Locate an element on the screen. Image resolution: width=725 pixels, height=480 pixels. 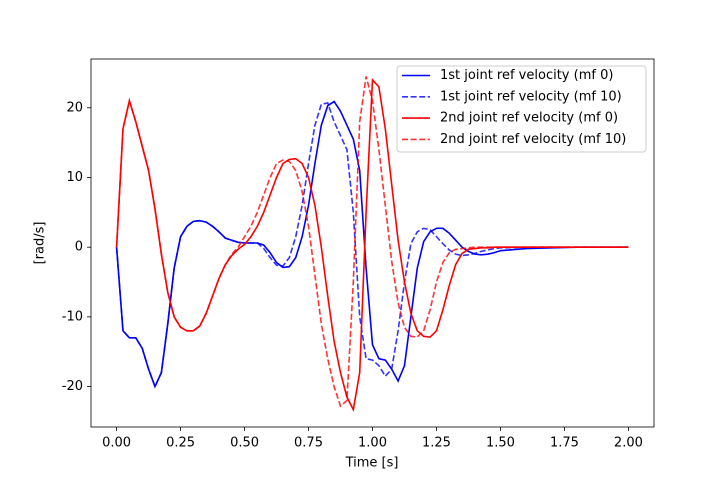
x-tick-label: 1.25 is located at coordinates (436, 443).